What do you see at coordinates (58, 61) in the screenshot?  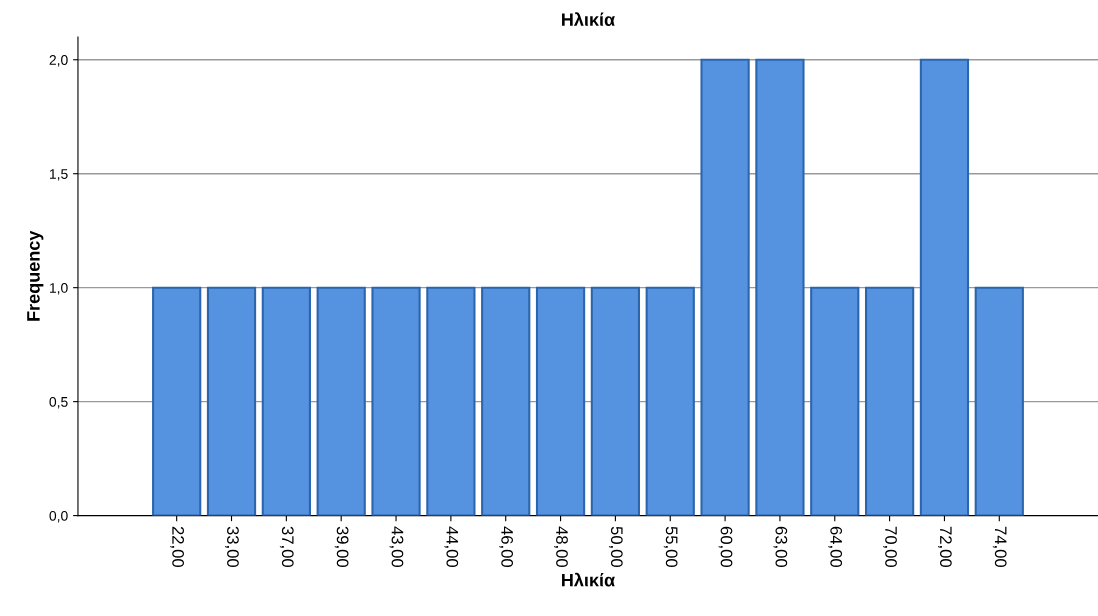 I see `y-tick-label: 2,0` at bounding box center [58, 61].